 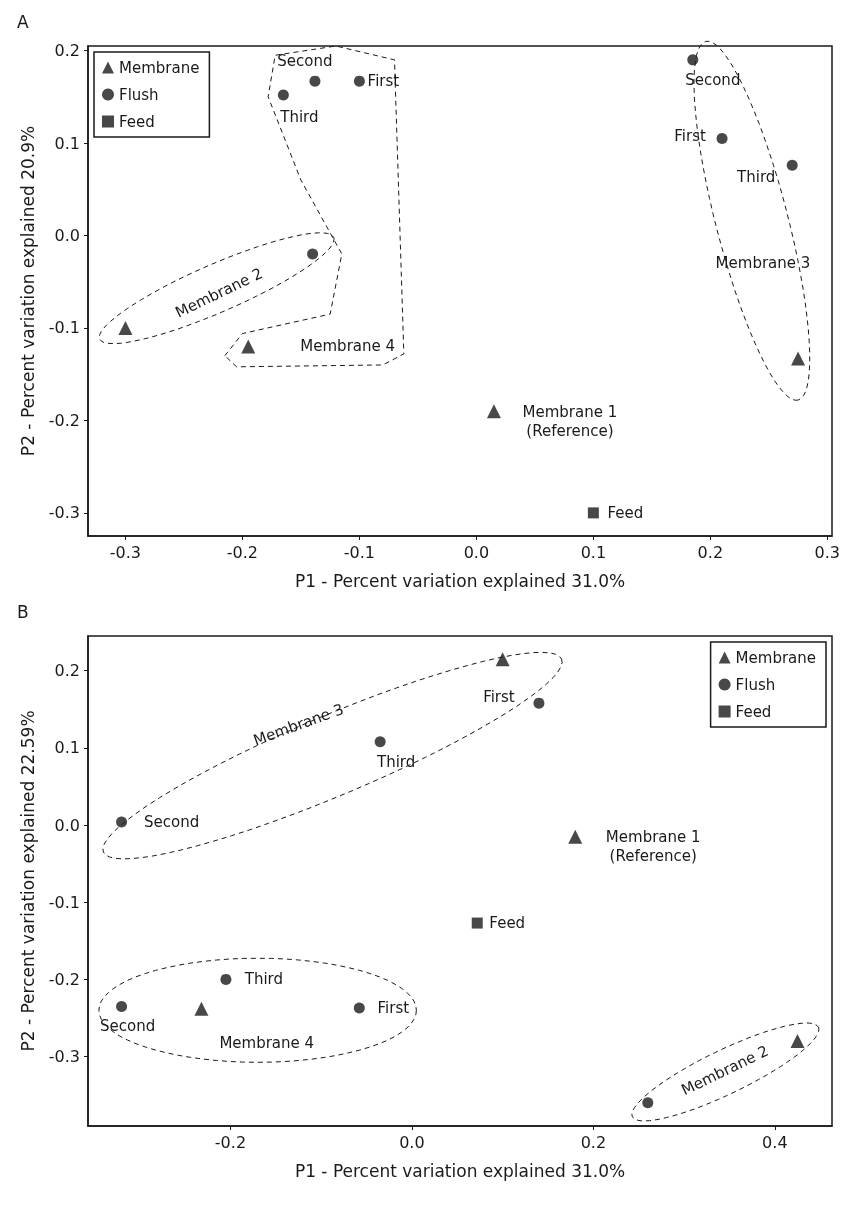 What do you see at coordinates (27, 881) in the screenshot?
I see `y-axis-title: P2 - Percent variation explained 22.59%` at bounding box center [27, 881].